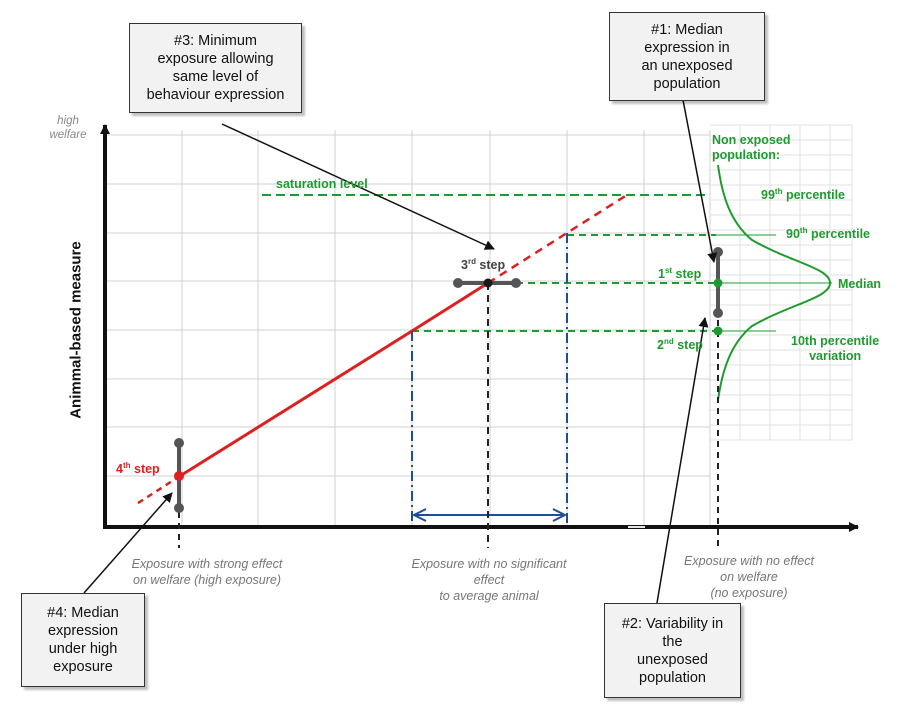  What do you see at coordinates (487, 283) in the screenshot?
I see `third-step-marker` at bounding box center [487, 283].